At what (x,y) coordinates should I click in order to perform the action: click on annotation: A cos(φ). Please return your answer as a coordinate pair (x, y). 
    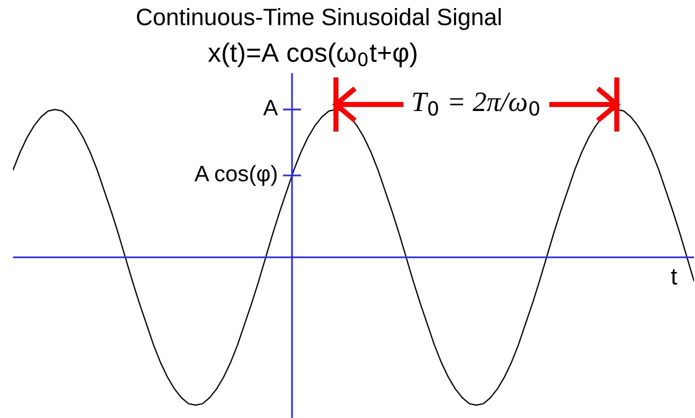
    Looking at the image, I should click on (235, 175).